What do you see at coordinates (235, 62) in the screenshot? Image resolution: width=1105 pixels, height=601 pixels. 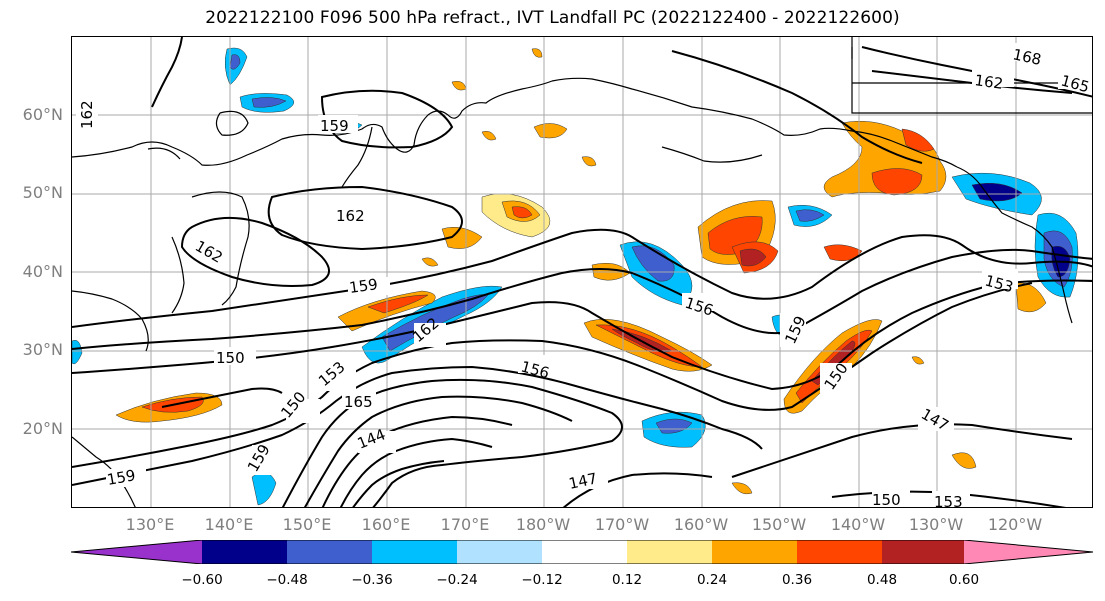 I see `neg-patch-siberia-core` at bounding box center [235, 62].